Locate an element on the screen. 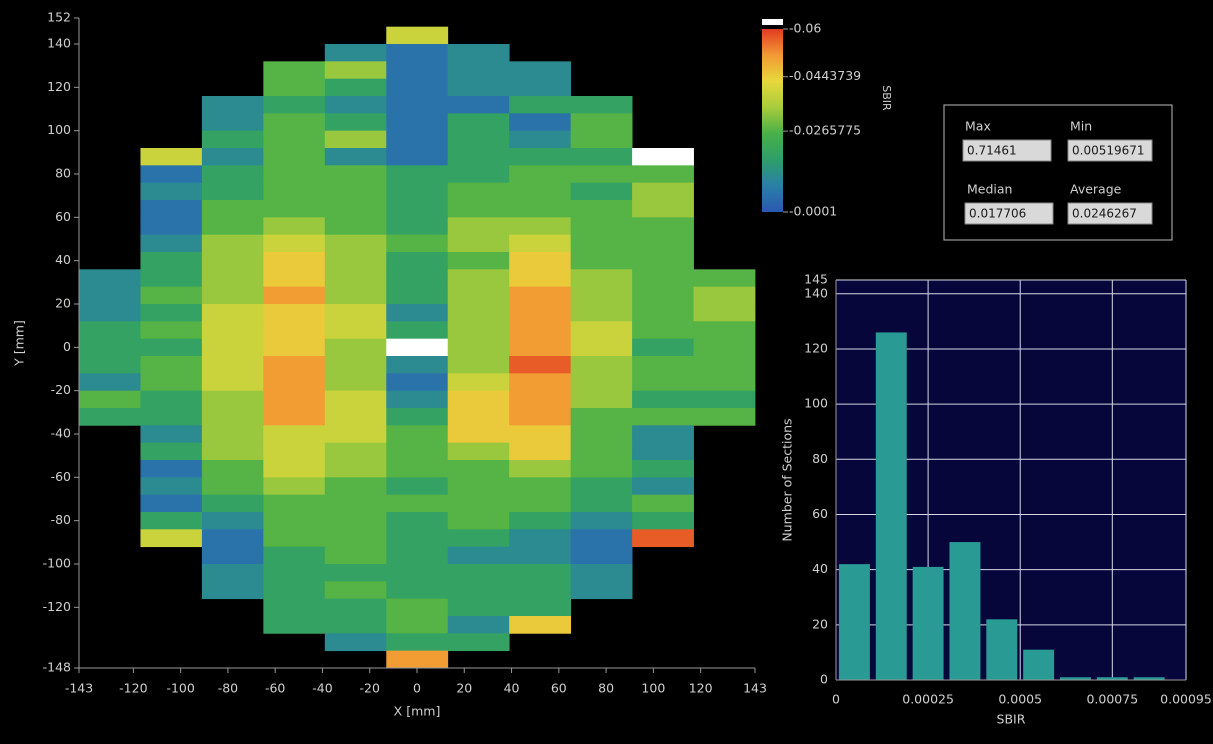 This screenshot has height=744, width=1213. stat-field is located at coordinates (1110, 213).